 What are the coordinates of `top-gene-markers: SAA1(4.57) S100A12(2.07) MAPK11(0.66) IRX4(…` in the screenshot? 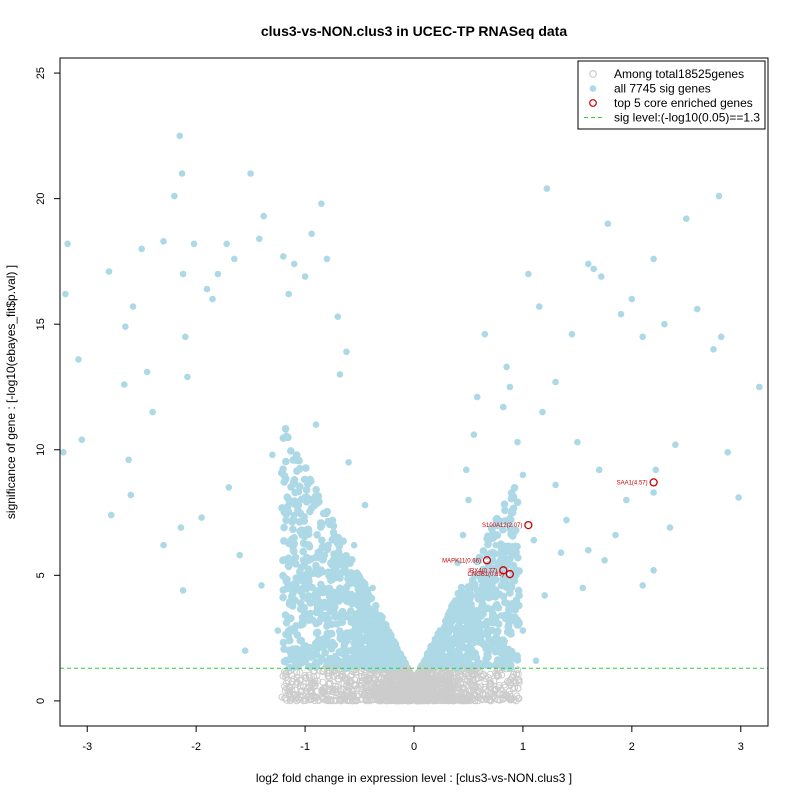 It's located at (550, 528).